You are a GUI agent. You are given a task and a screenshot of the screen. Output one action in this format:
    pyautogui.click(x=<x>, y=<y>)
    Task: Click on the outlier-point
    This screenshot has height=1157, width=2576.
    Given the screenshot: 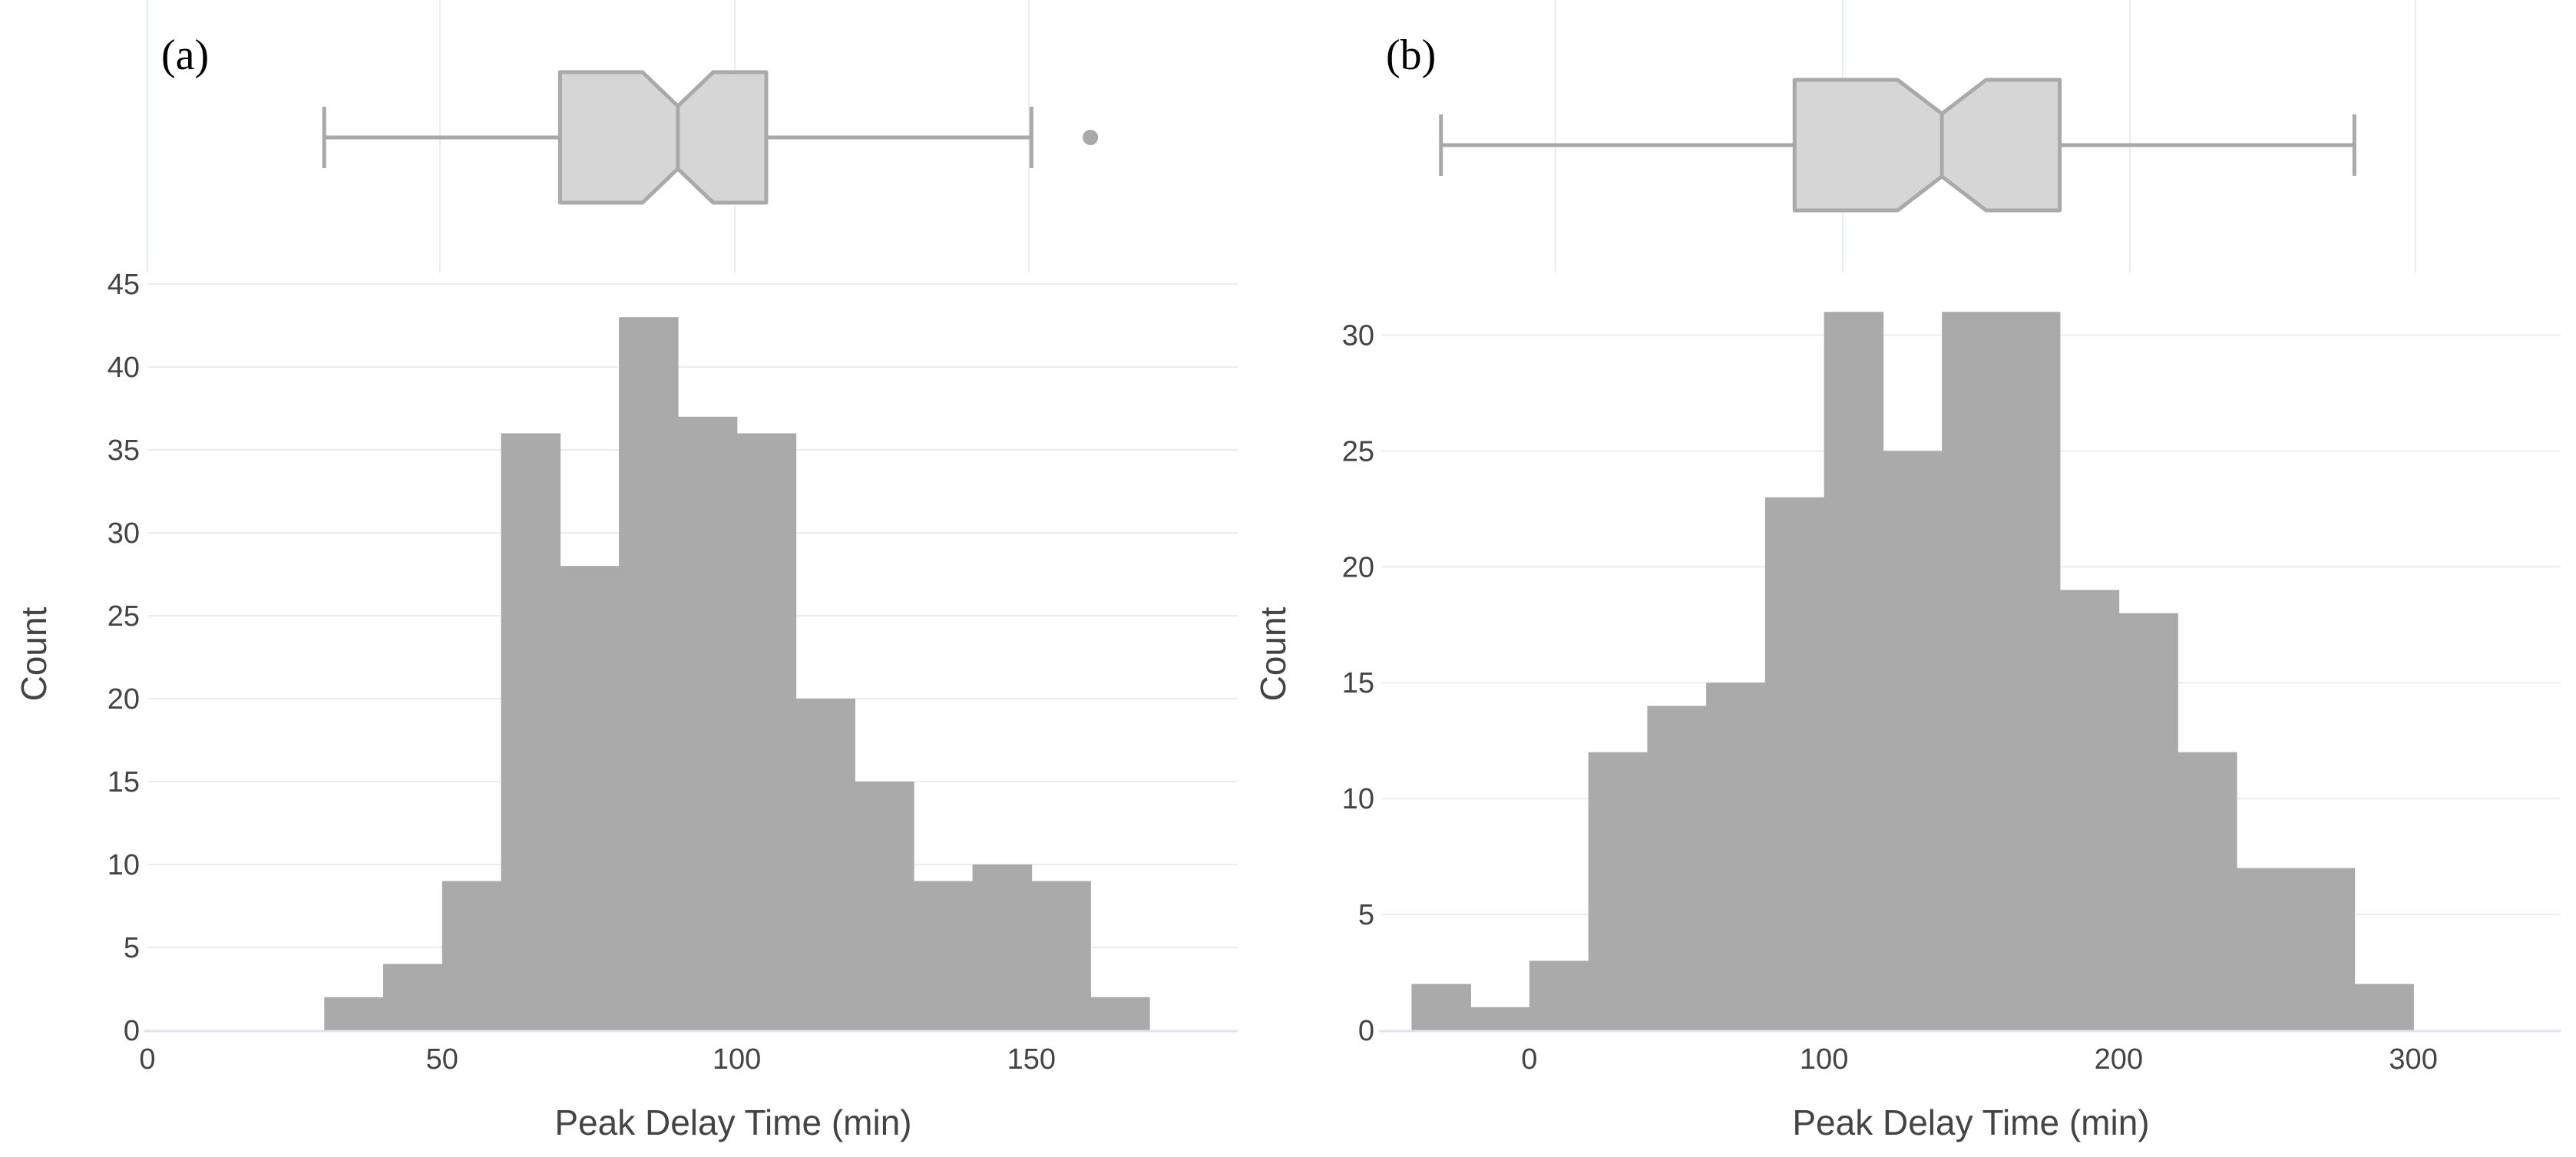 What is the action you would take?
    pyautogui.click(x=1091, y=137)
    